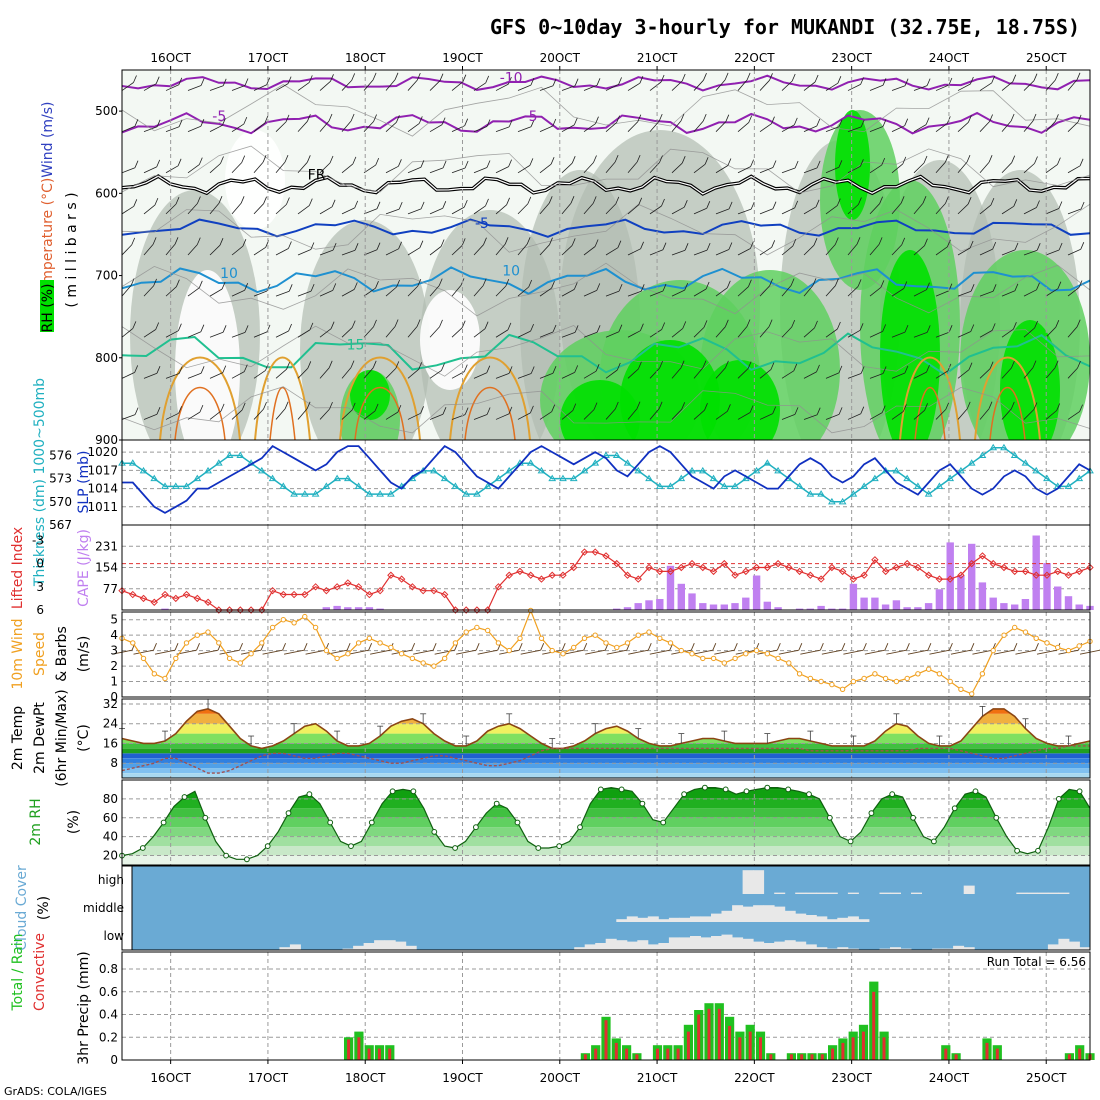 The height and width of the screenshot is (1100, 1100). Describe the element at coordinates (740, 400) in the screenshot. I see `rh-bright-area` at that location.